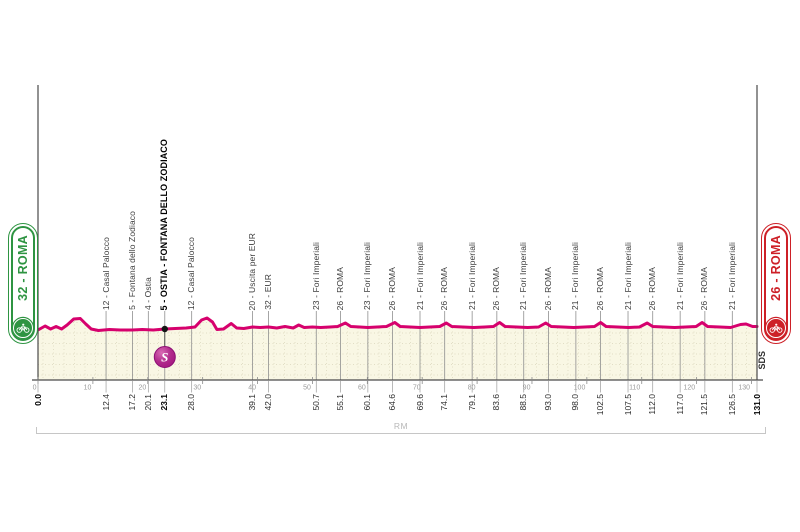 This screenshot has width=800, height=532. Describe the element at coordinates (191, 402) in the screenshot. I see `km-tick-label: 28.0` at that location.